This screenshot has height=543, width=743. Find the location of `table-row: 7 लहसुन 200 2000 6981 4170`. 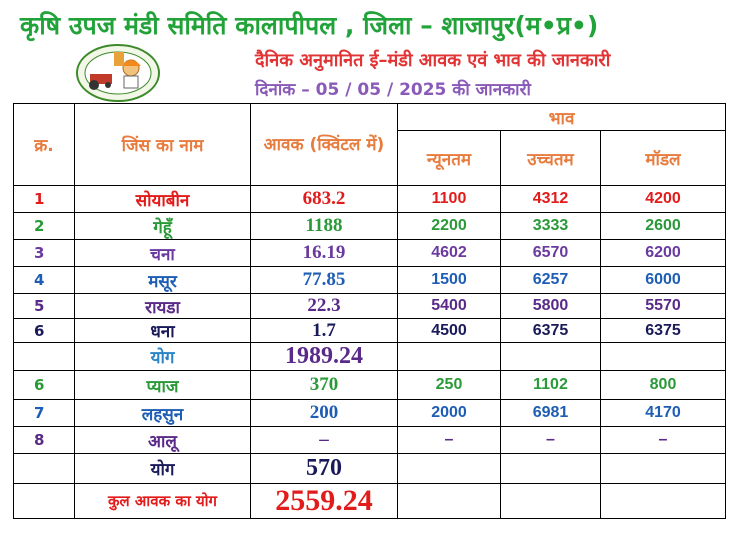

table-row: 7 लहसुन 200 2000 6981 4170 is located at coordinates (369, 413).